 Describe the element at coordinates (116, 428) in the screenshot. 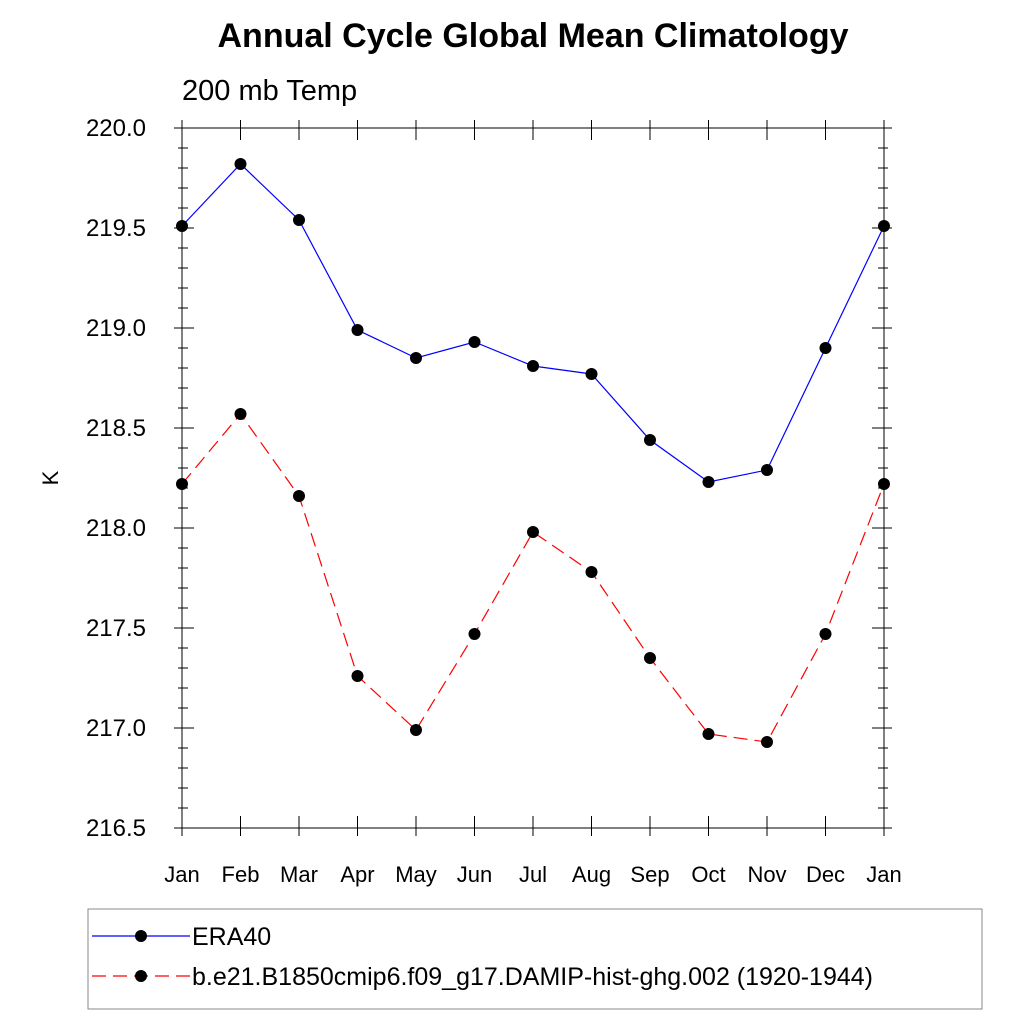

I see `y-tick-label: 218.5` at that location.